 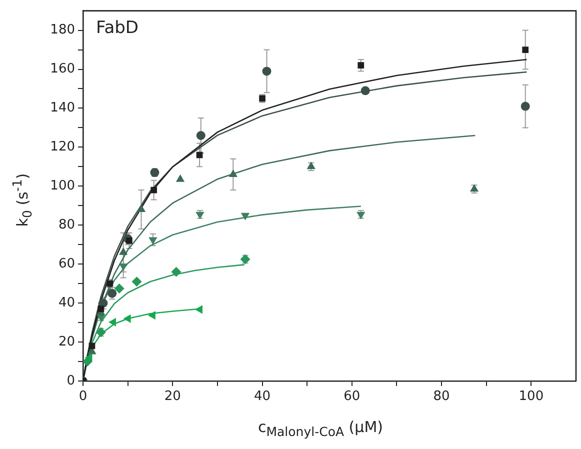 What do you see at coordinates (66, 342) in the screenshot?
I see `y-tick-label: 20` at bounding box center [66, 342].